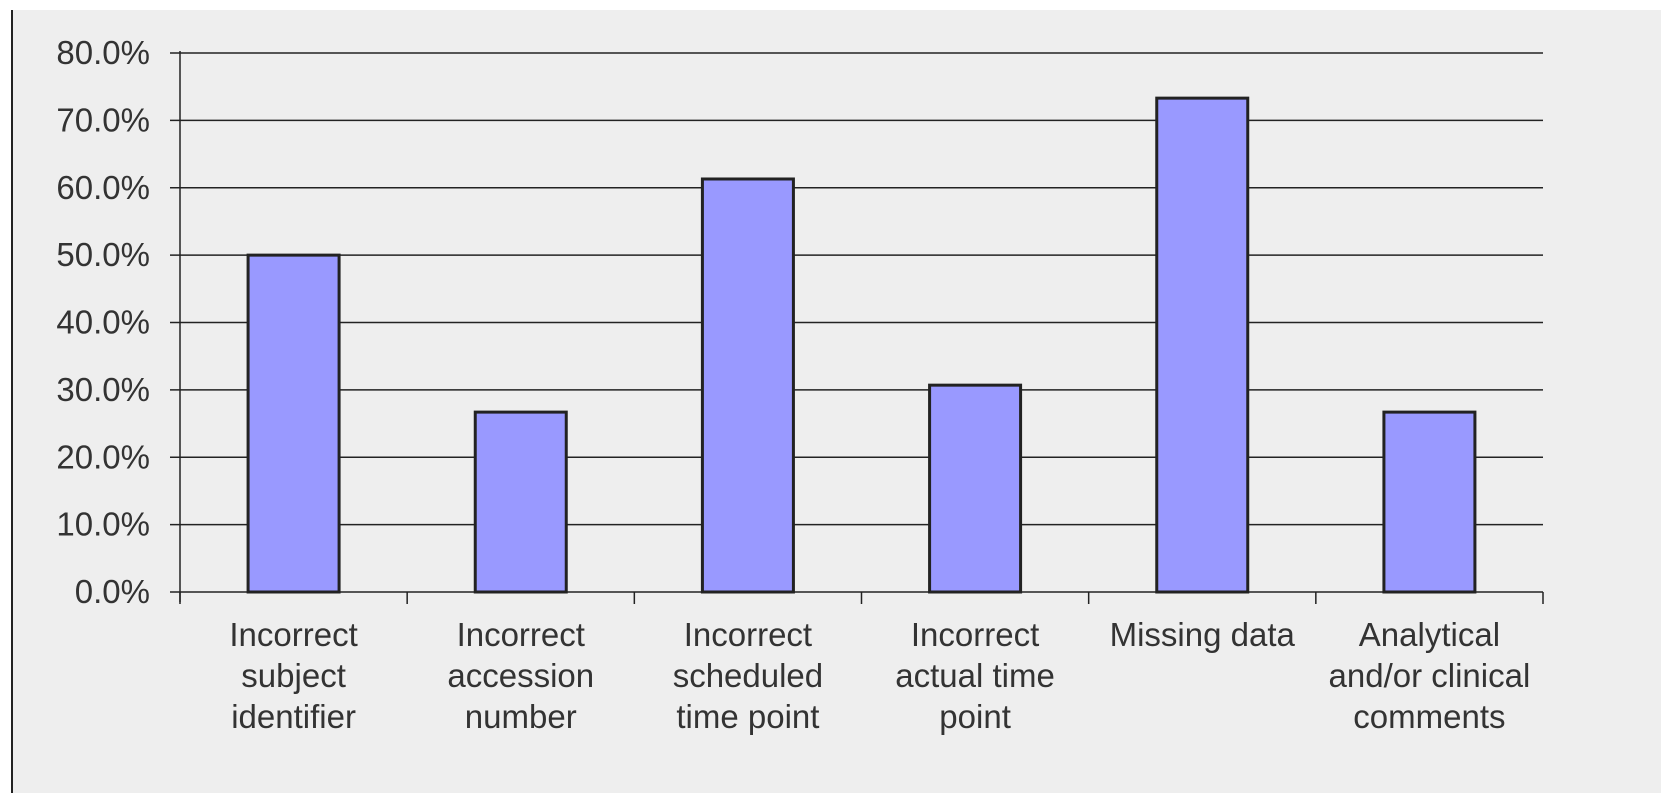 The height and width of the screenshot is (798, 1661). I want to click on y-tick-label: 40.0%, so click(103, 322).